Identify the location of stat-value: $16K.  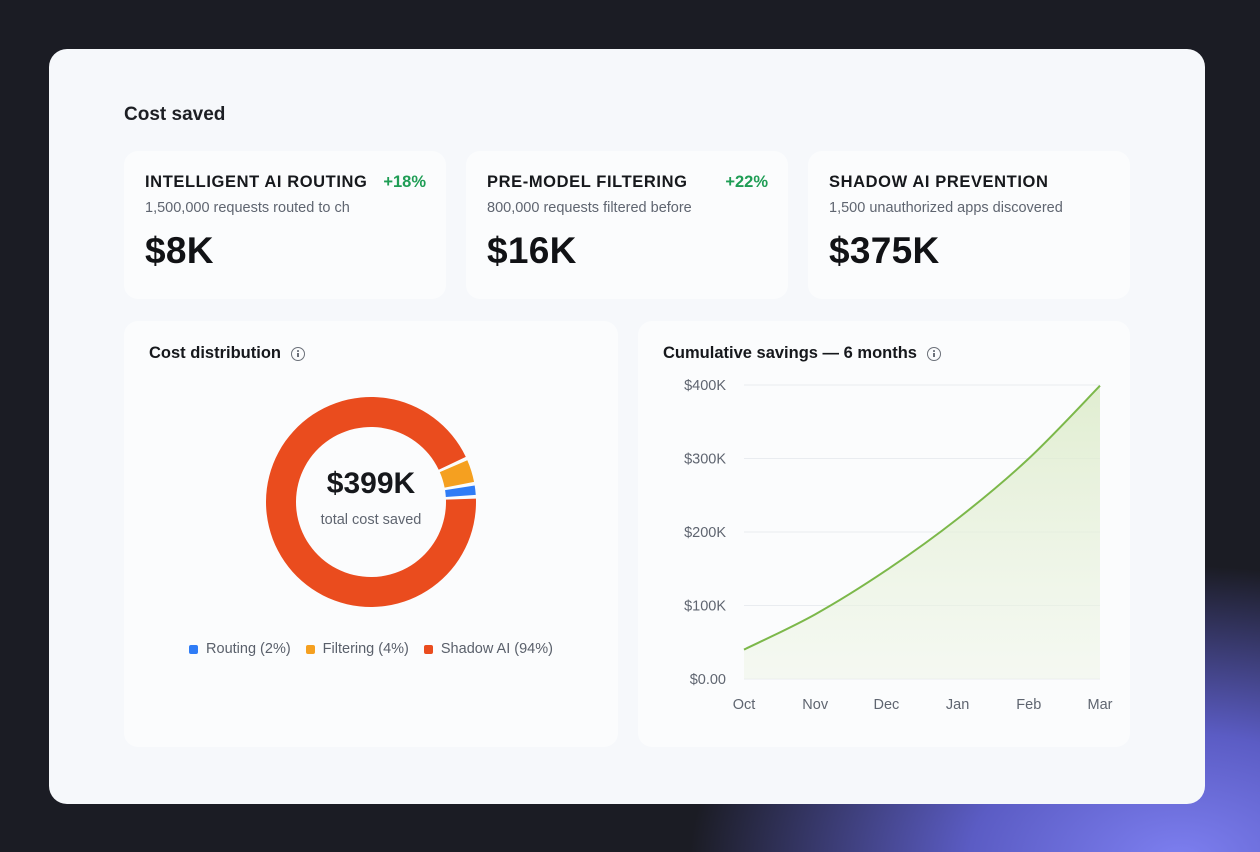
(532, 250).